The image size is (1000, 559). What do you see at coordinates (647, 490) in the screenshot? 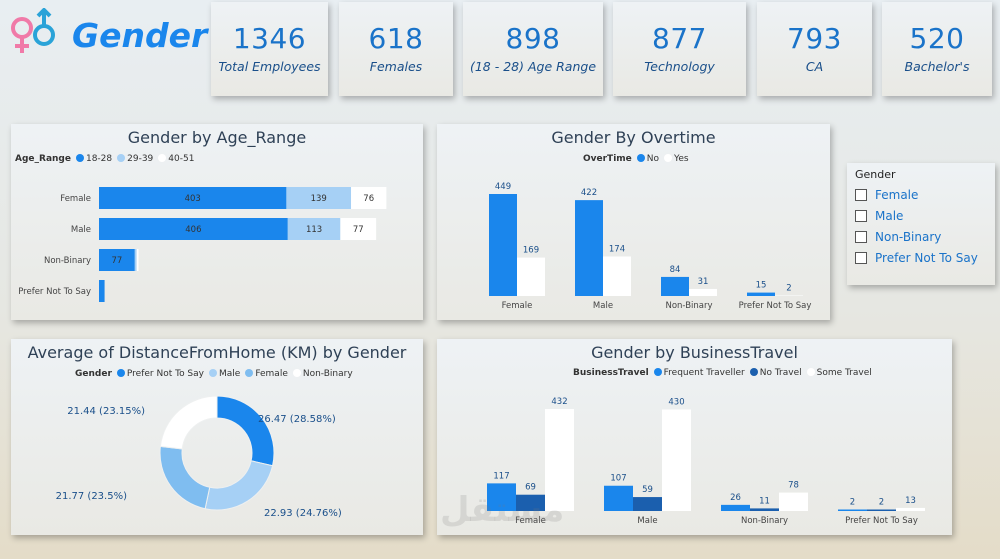
I see `data-label: 59` at bounding box center [647, 490].